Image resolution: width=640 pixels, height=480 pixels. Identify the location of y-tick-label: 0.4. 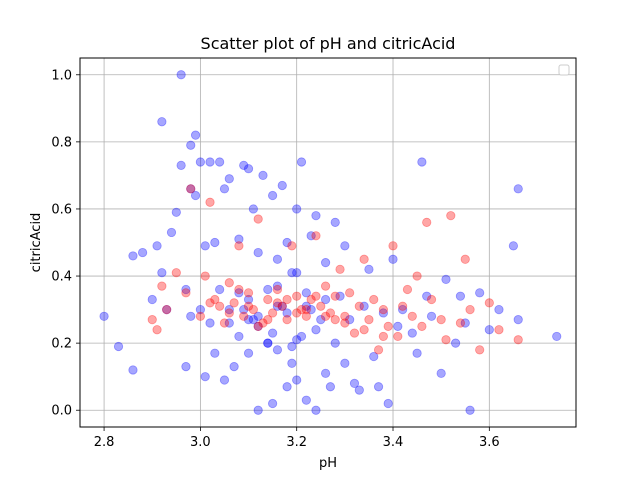
(61, 277).